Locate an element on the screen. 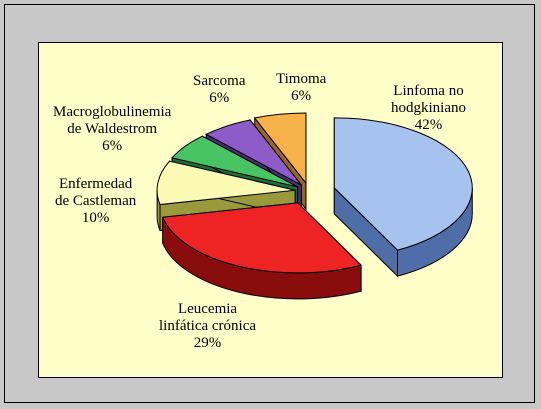 This screenshot has height=409, width=541. label-linfoma: Linfoma no hodgkiniano 42% is located at coordinates (428, 108).